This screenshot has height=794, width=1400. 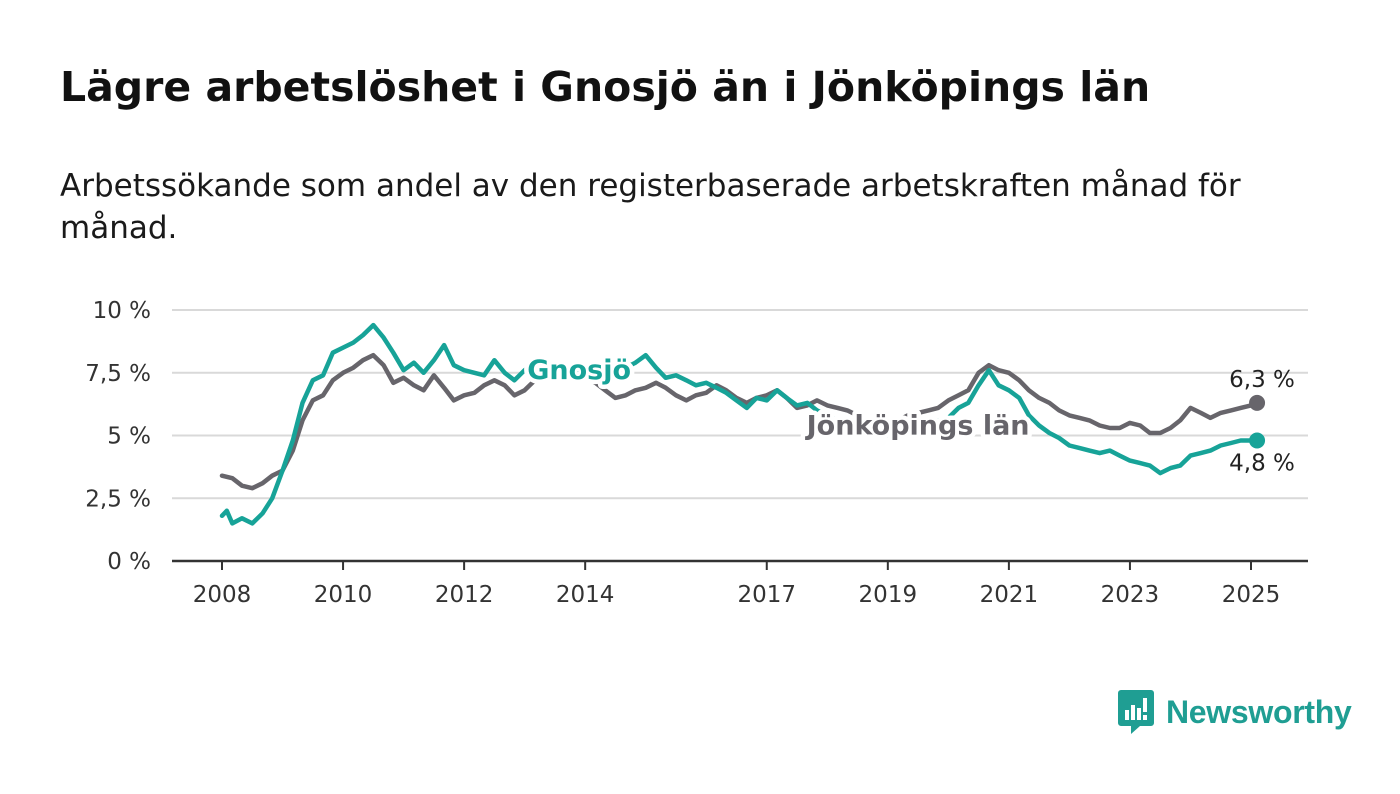 What do you see at coordinates (888, 595) in the screenshot?
I see `x-tick-label: 2019` at bounding box center [888, 595].